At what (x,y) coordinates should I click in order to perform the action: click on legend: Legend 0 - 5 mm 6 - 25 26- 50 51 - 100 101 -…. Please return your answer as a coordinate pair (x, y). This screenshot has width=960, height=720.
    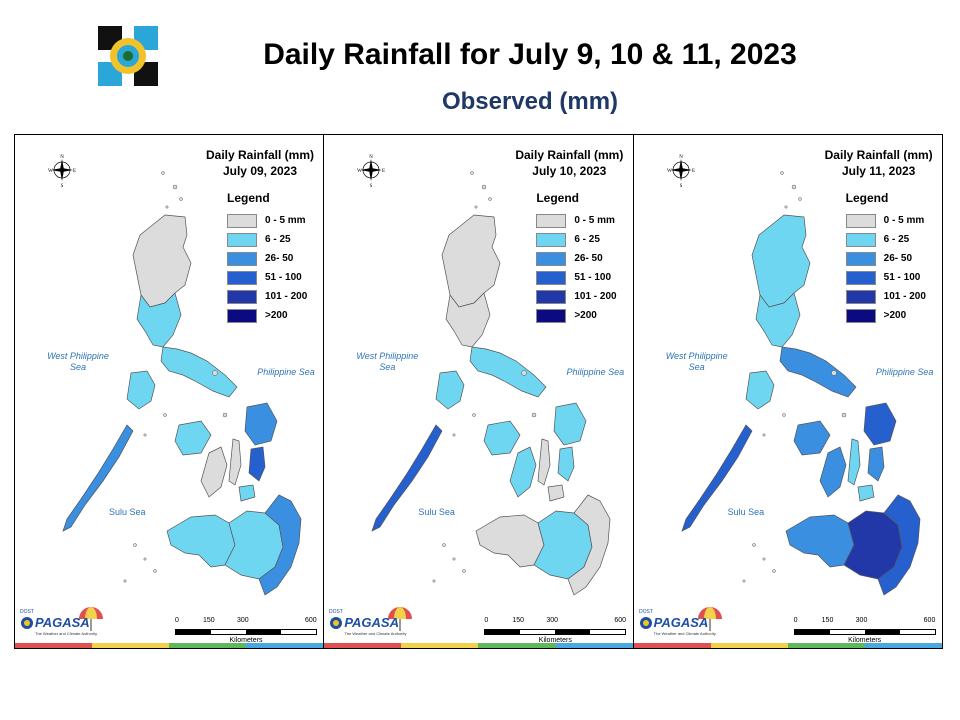
    Looking at the image, I should click on (576, 258).